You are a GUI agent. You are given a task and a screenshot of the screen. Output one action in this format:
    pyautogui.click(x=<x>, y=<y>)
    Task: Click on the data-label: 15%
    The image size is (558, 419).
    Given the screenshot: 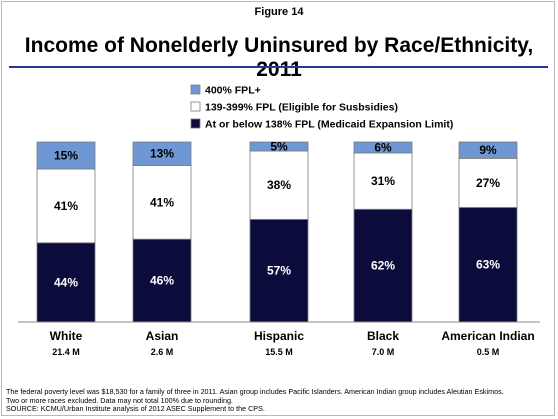 What is the action you would take?
    pyautogui.click(x=66, y=156)
    